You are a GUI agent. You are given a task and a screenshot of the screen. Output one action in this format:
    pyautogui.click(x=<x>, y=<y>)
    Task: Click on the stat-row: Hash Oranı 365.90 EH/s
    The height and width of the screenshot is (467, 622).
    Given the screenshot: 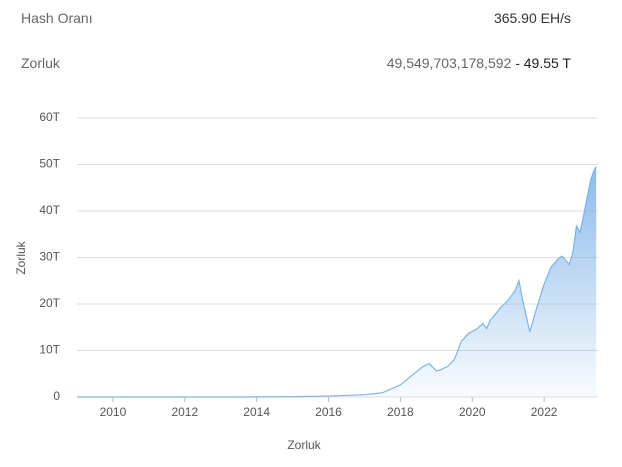 What is the action you would take?
    pyautogui.click(x=296, y=18)
    